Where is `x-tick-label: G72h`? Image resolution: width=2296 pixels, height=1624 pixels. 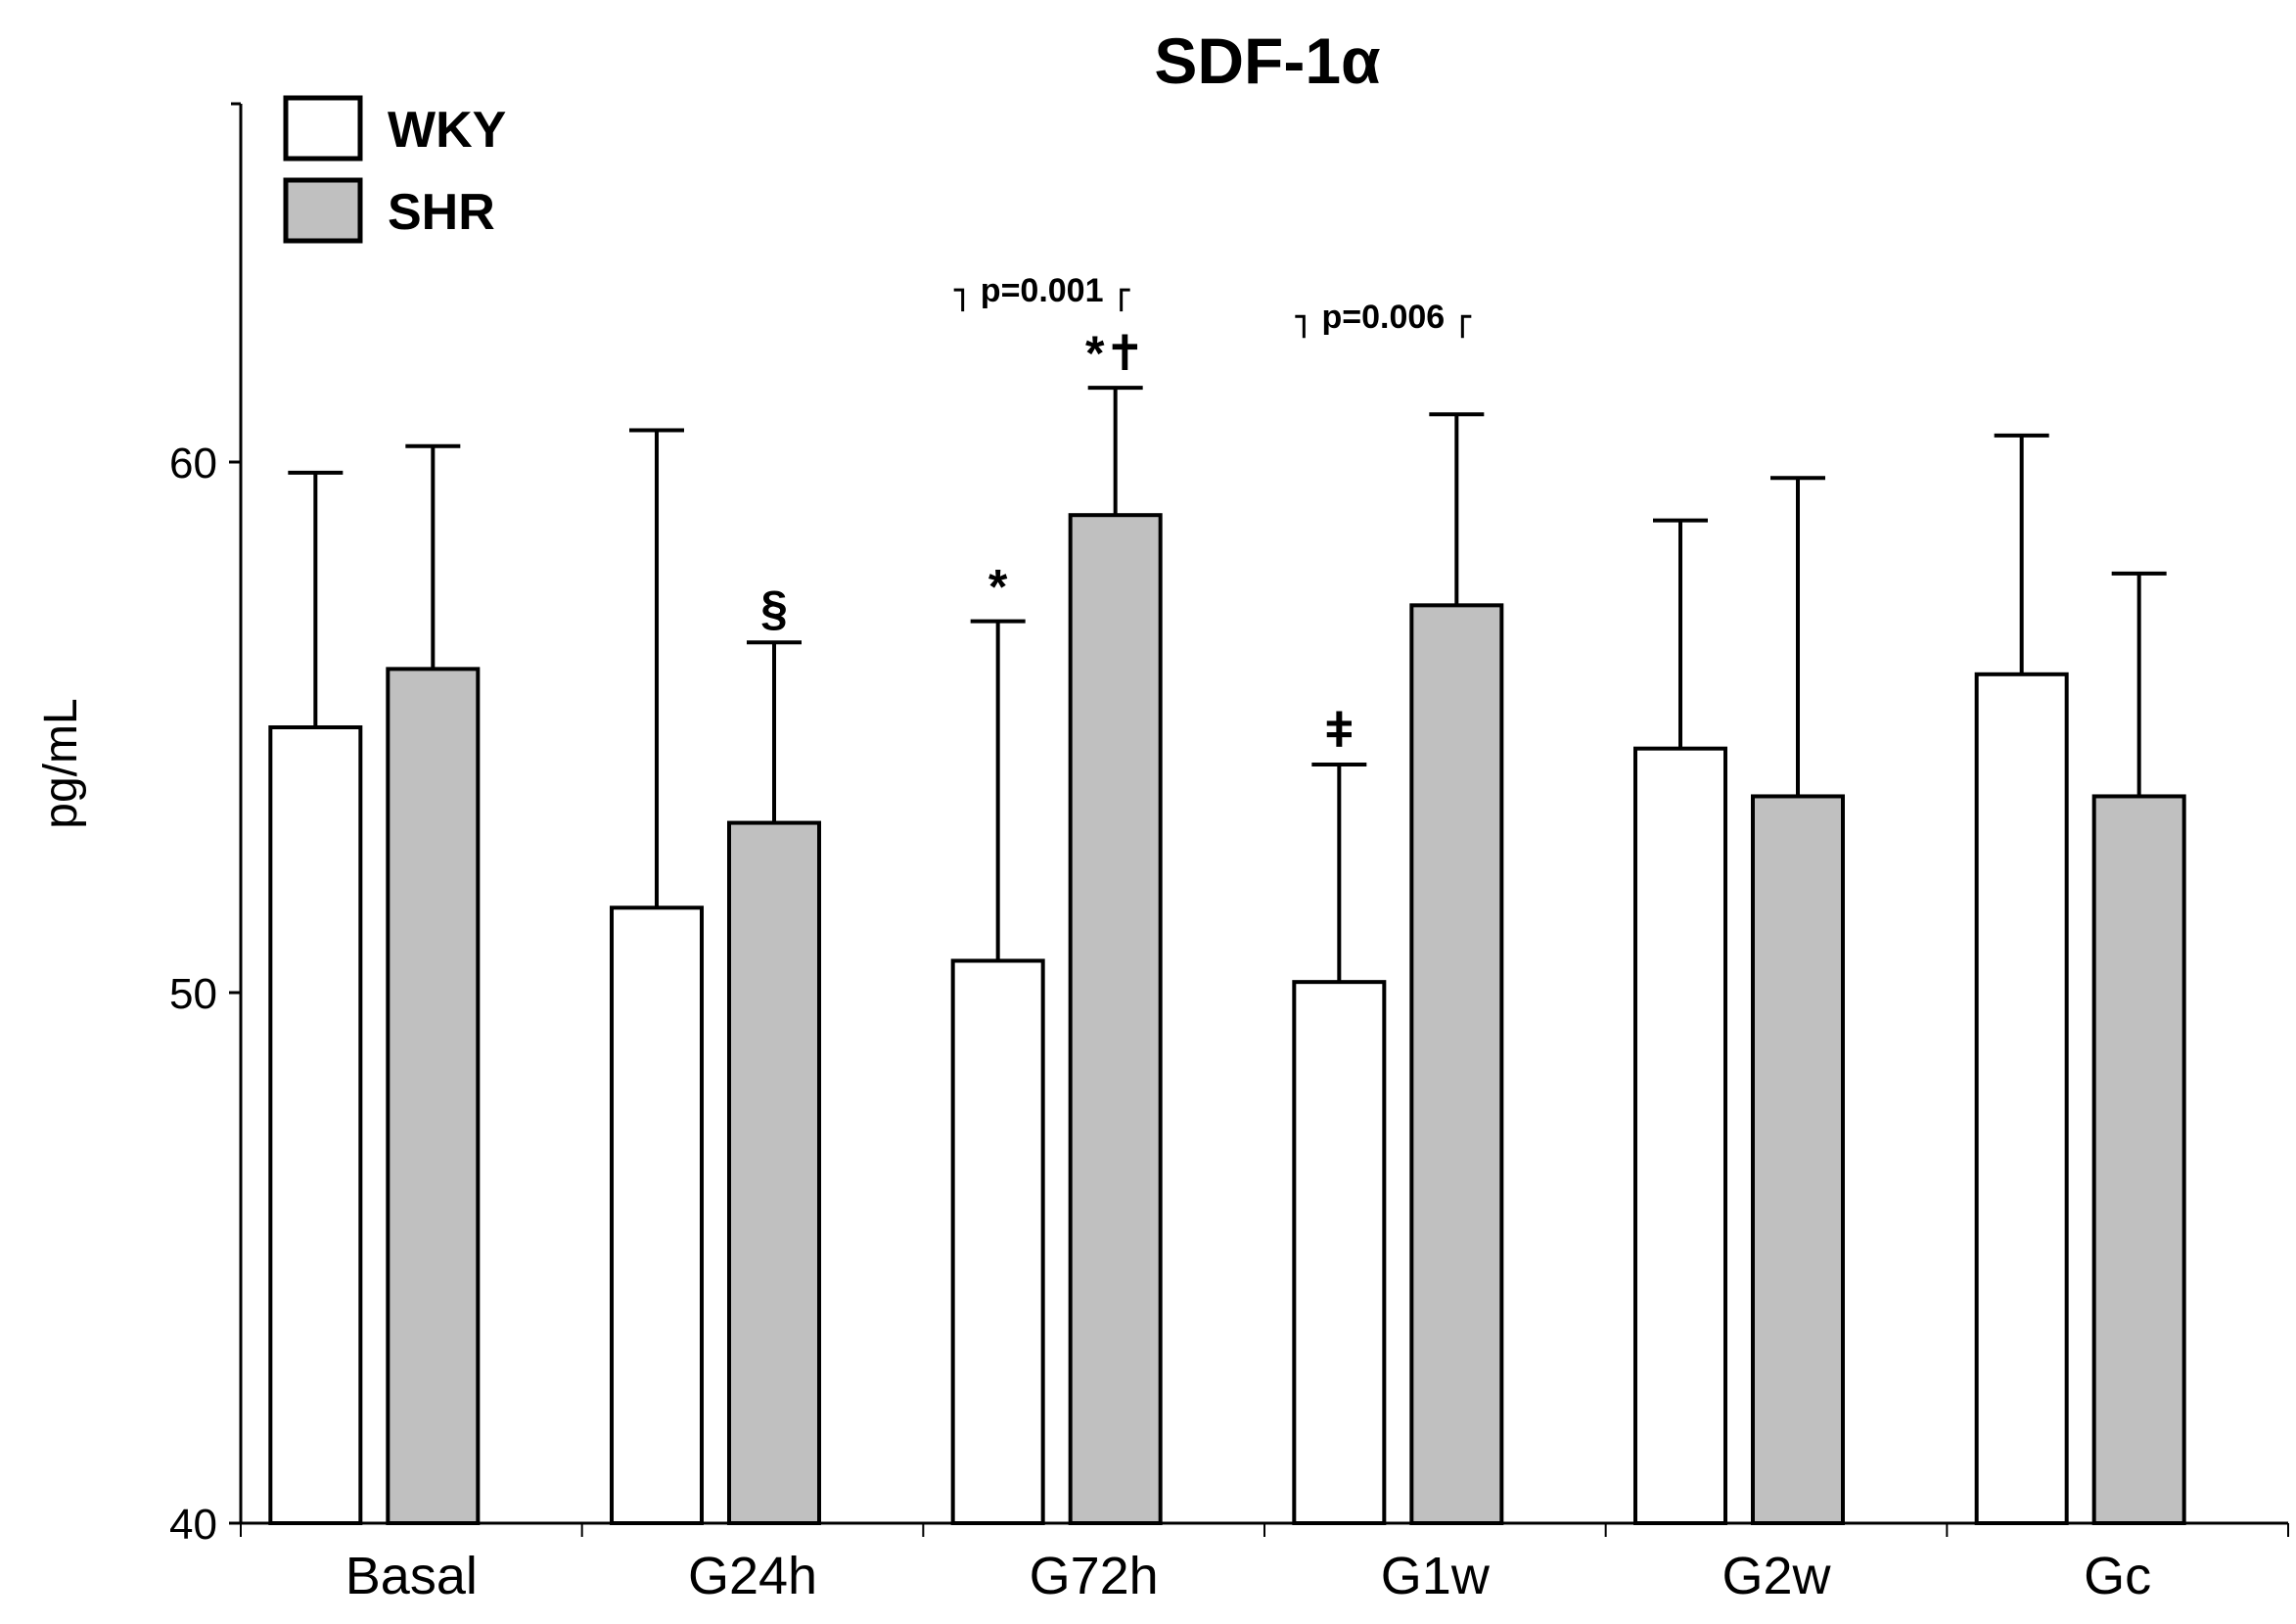 x-tick-label: G72h is located at coordinates (1094, 1576).